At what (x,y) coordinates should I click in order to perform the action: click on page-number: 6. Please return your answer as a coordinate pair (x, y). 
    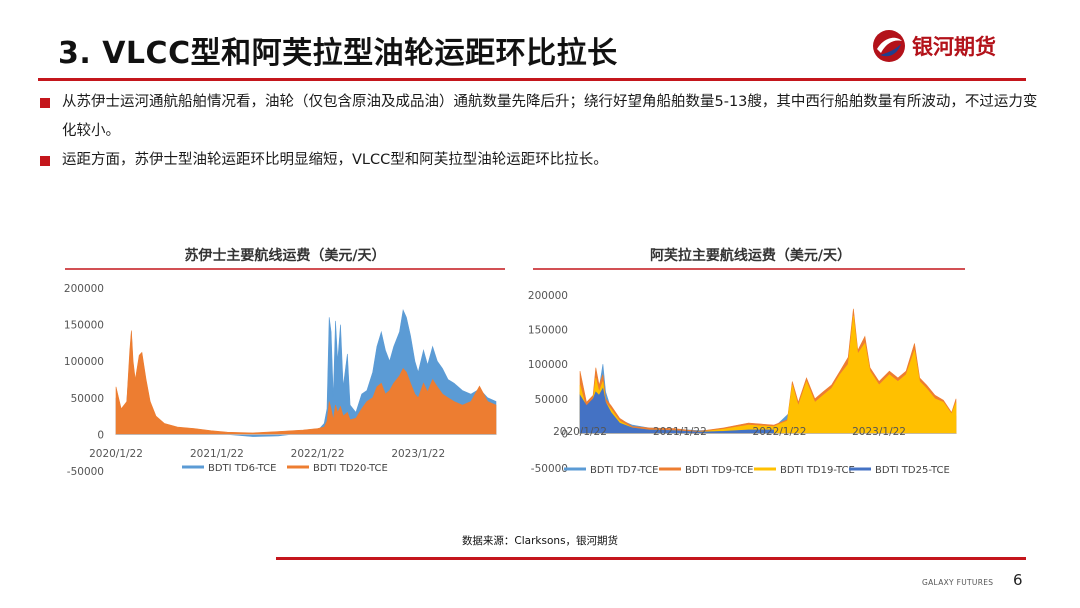
    Looking at the image, I should click on (1018, 580).